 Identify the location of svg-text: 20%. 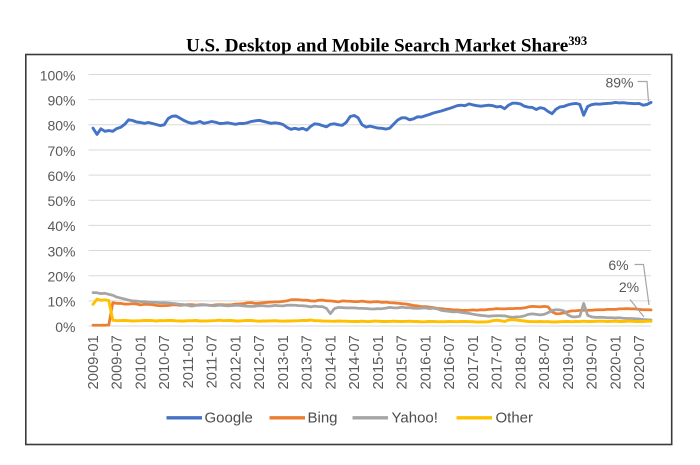
(61, 277).